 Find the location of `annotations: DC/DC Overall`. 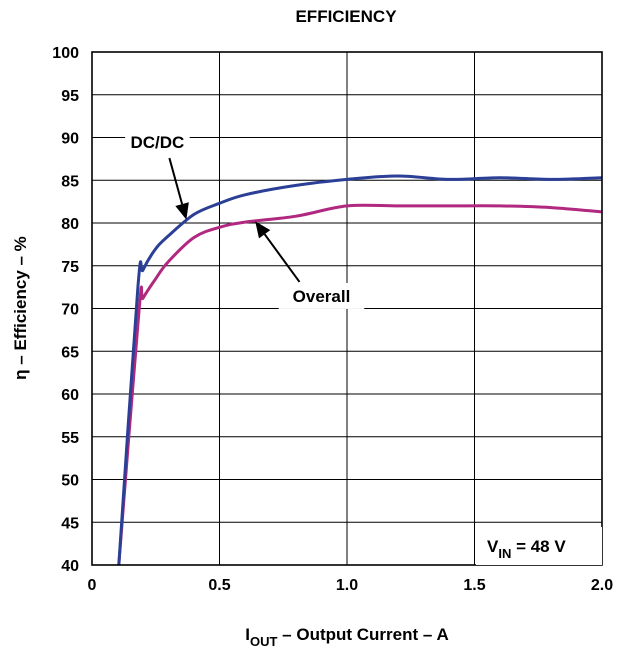

annotations: DC/DC Overall is located at coordinates (245, 219).